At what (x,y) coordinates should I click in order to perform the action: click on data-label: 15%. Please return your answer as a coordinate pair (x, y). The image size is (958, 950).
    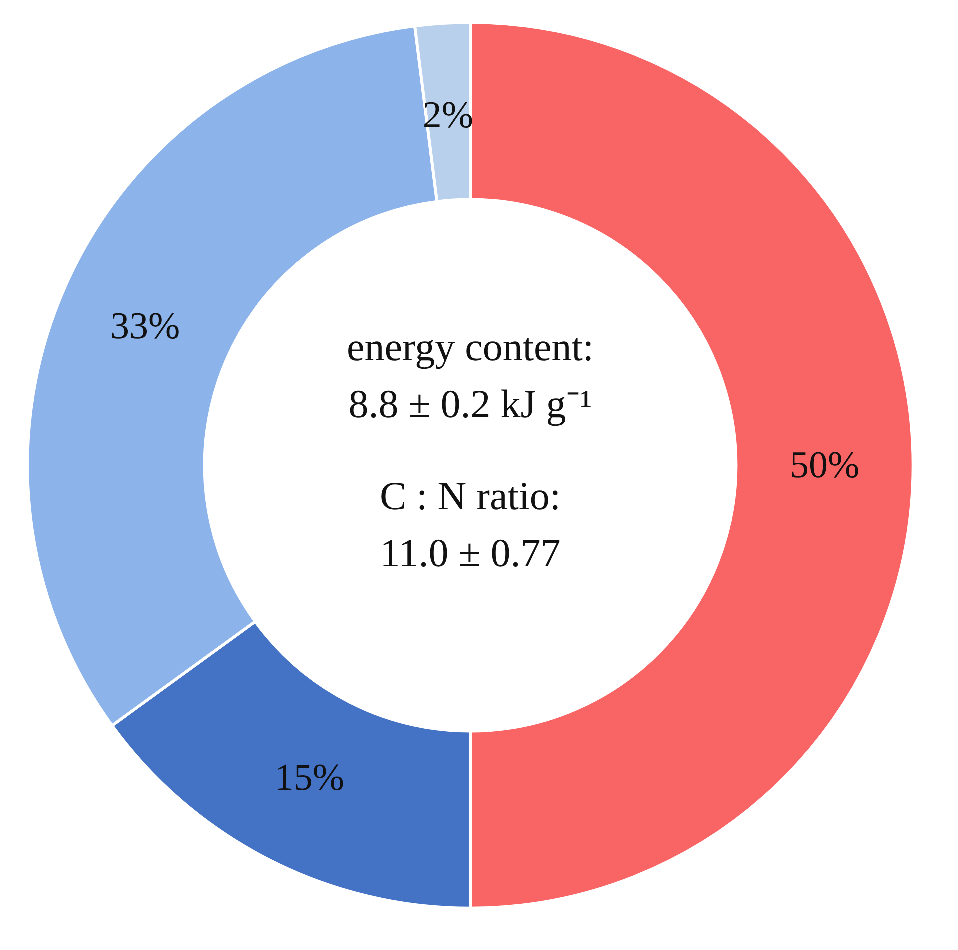
    Looking at the image, I should click on (309, 777).